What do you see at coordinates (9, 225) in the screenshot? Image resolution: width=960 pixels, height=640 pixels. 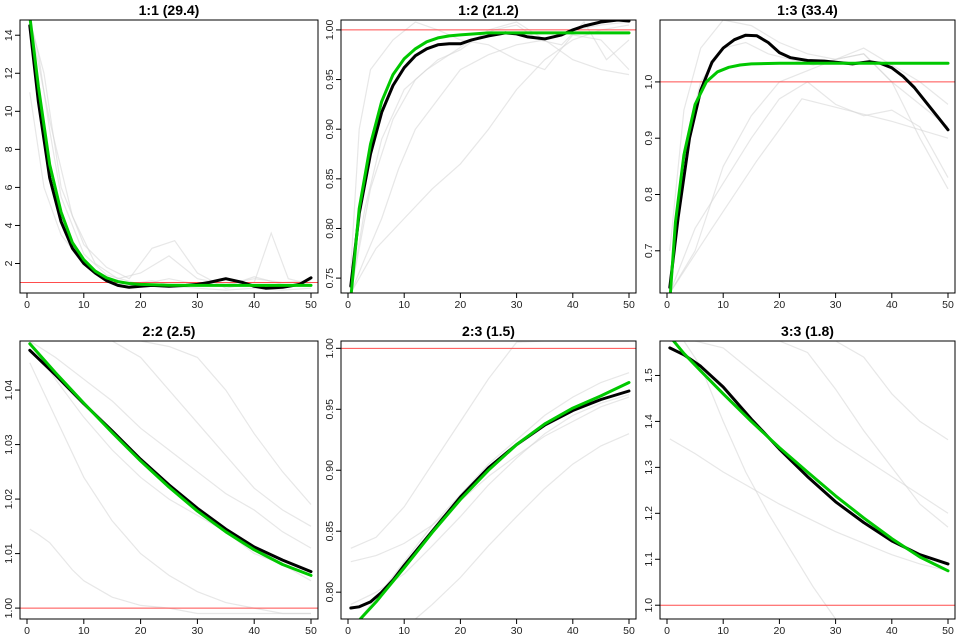 I see `y-tick-label: 4` at bounding box center [9, 225].